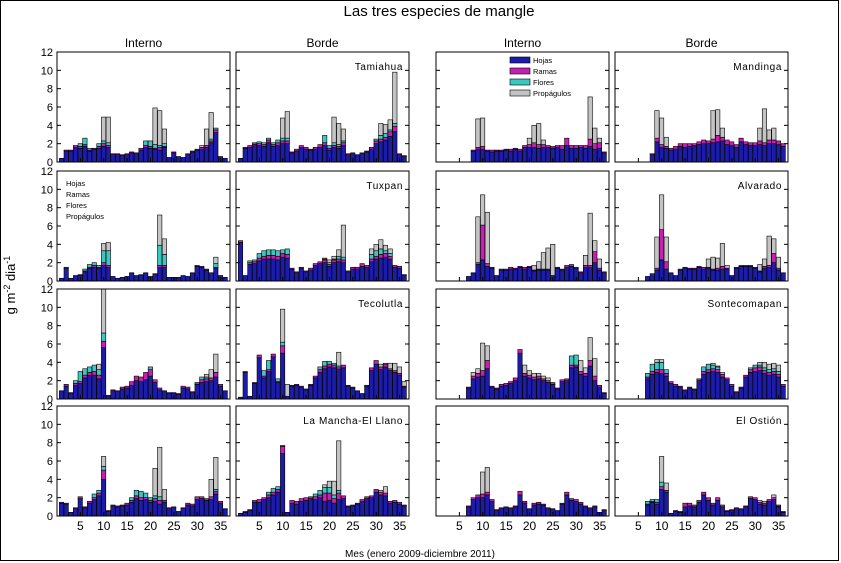 This screenshot has width=841, height=563. I want to click on y-tick-label: 2, so click(50, 145).